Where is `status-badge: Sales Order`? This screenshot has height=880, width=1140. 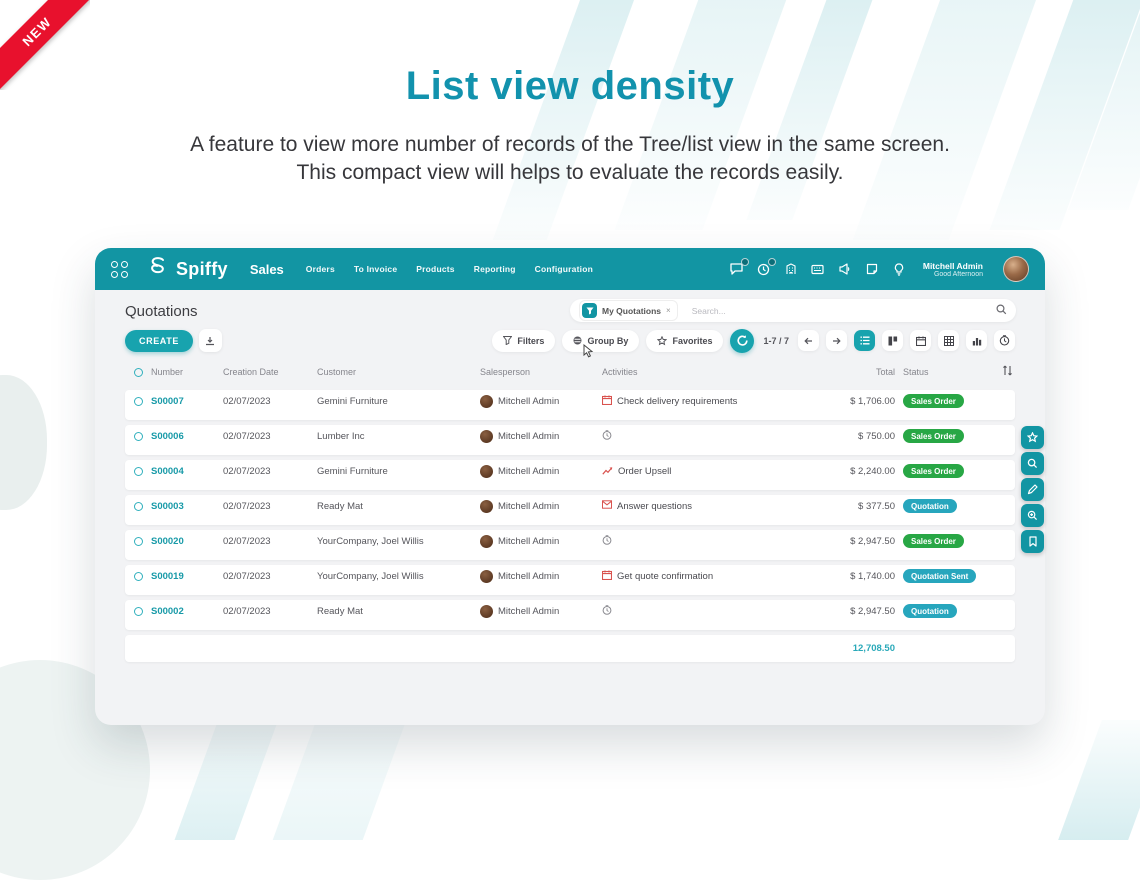 status-badge: Sales Order is located at coordinates (933, 401).